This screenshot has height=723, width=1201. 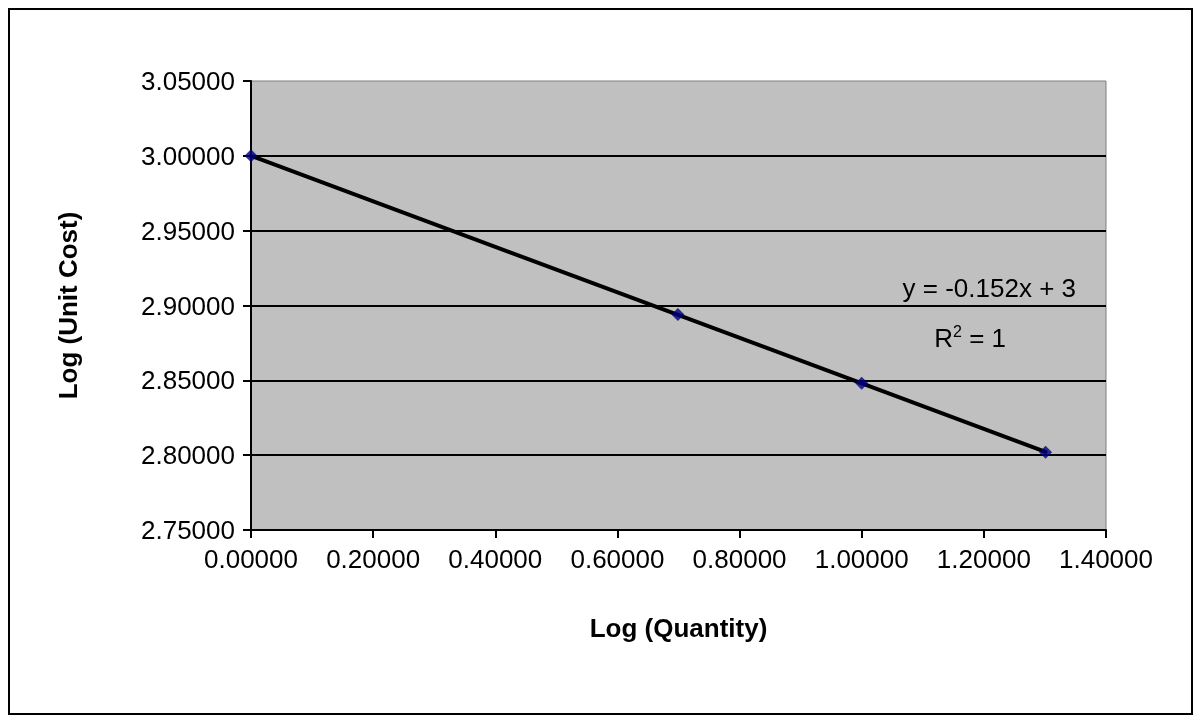 I want to click on y-tick-label: 2.80000, so click(x=188, y=455).